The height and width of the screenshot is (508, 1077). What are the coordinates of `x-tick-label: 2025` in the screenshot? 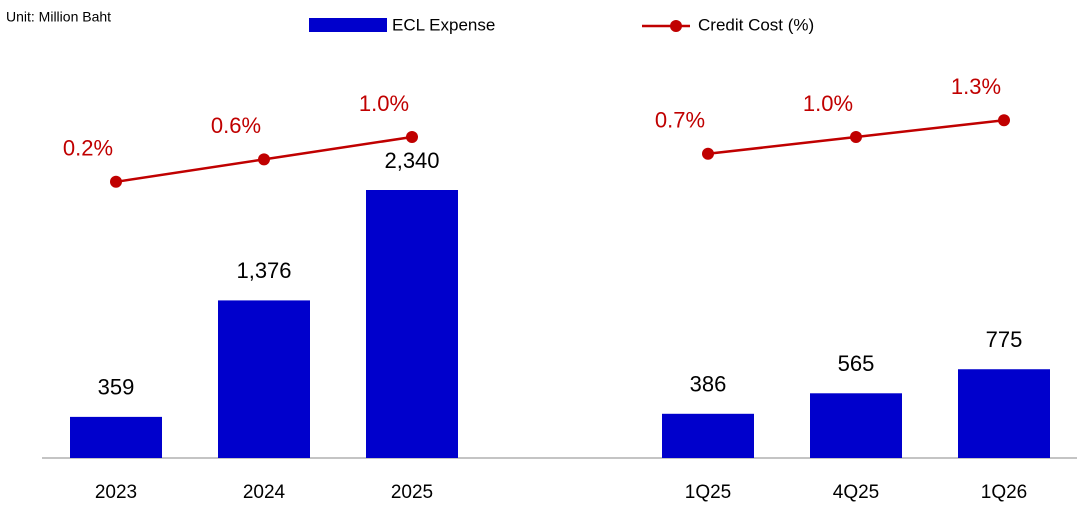 It's located at (412, 492).